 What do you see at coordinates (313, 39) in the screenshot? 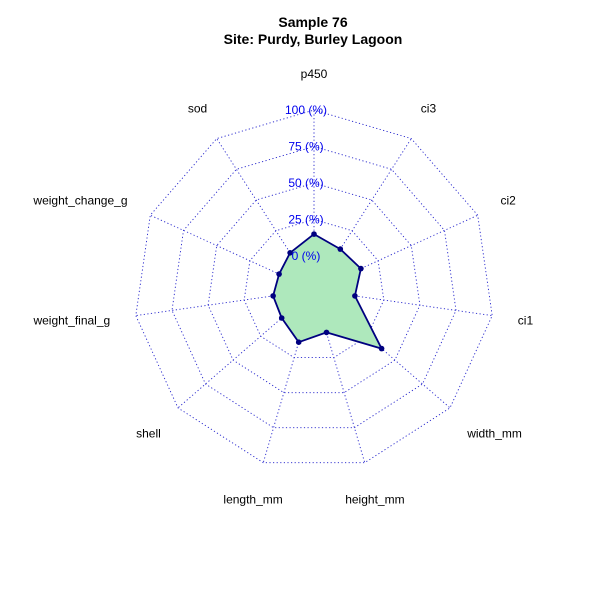
I see `chart-subtitle: Site: Purdy, Burley Lagoon` at bounding box center [313, 39].